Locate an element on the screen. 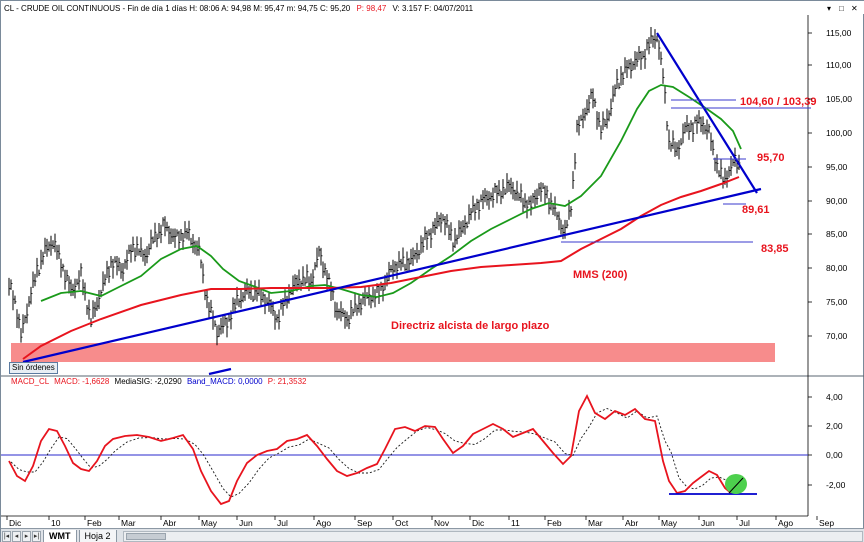 Image resolution: width=864 pixels, height=542 pixels. macd-value: MACD: -1,6628 is located at coordinates (82, 381).